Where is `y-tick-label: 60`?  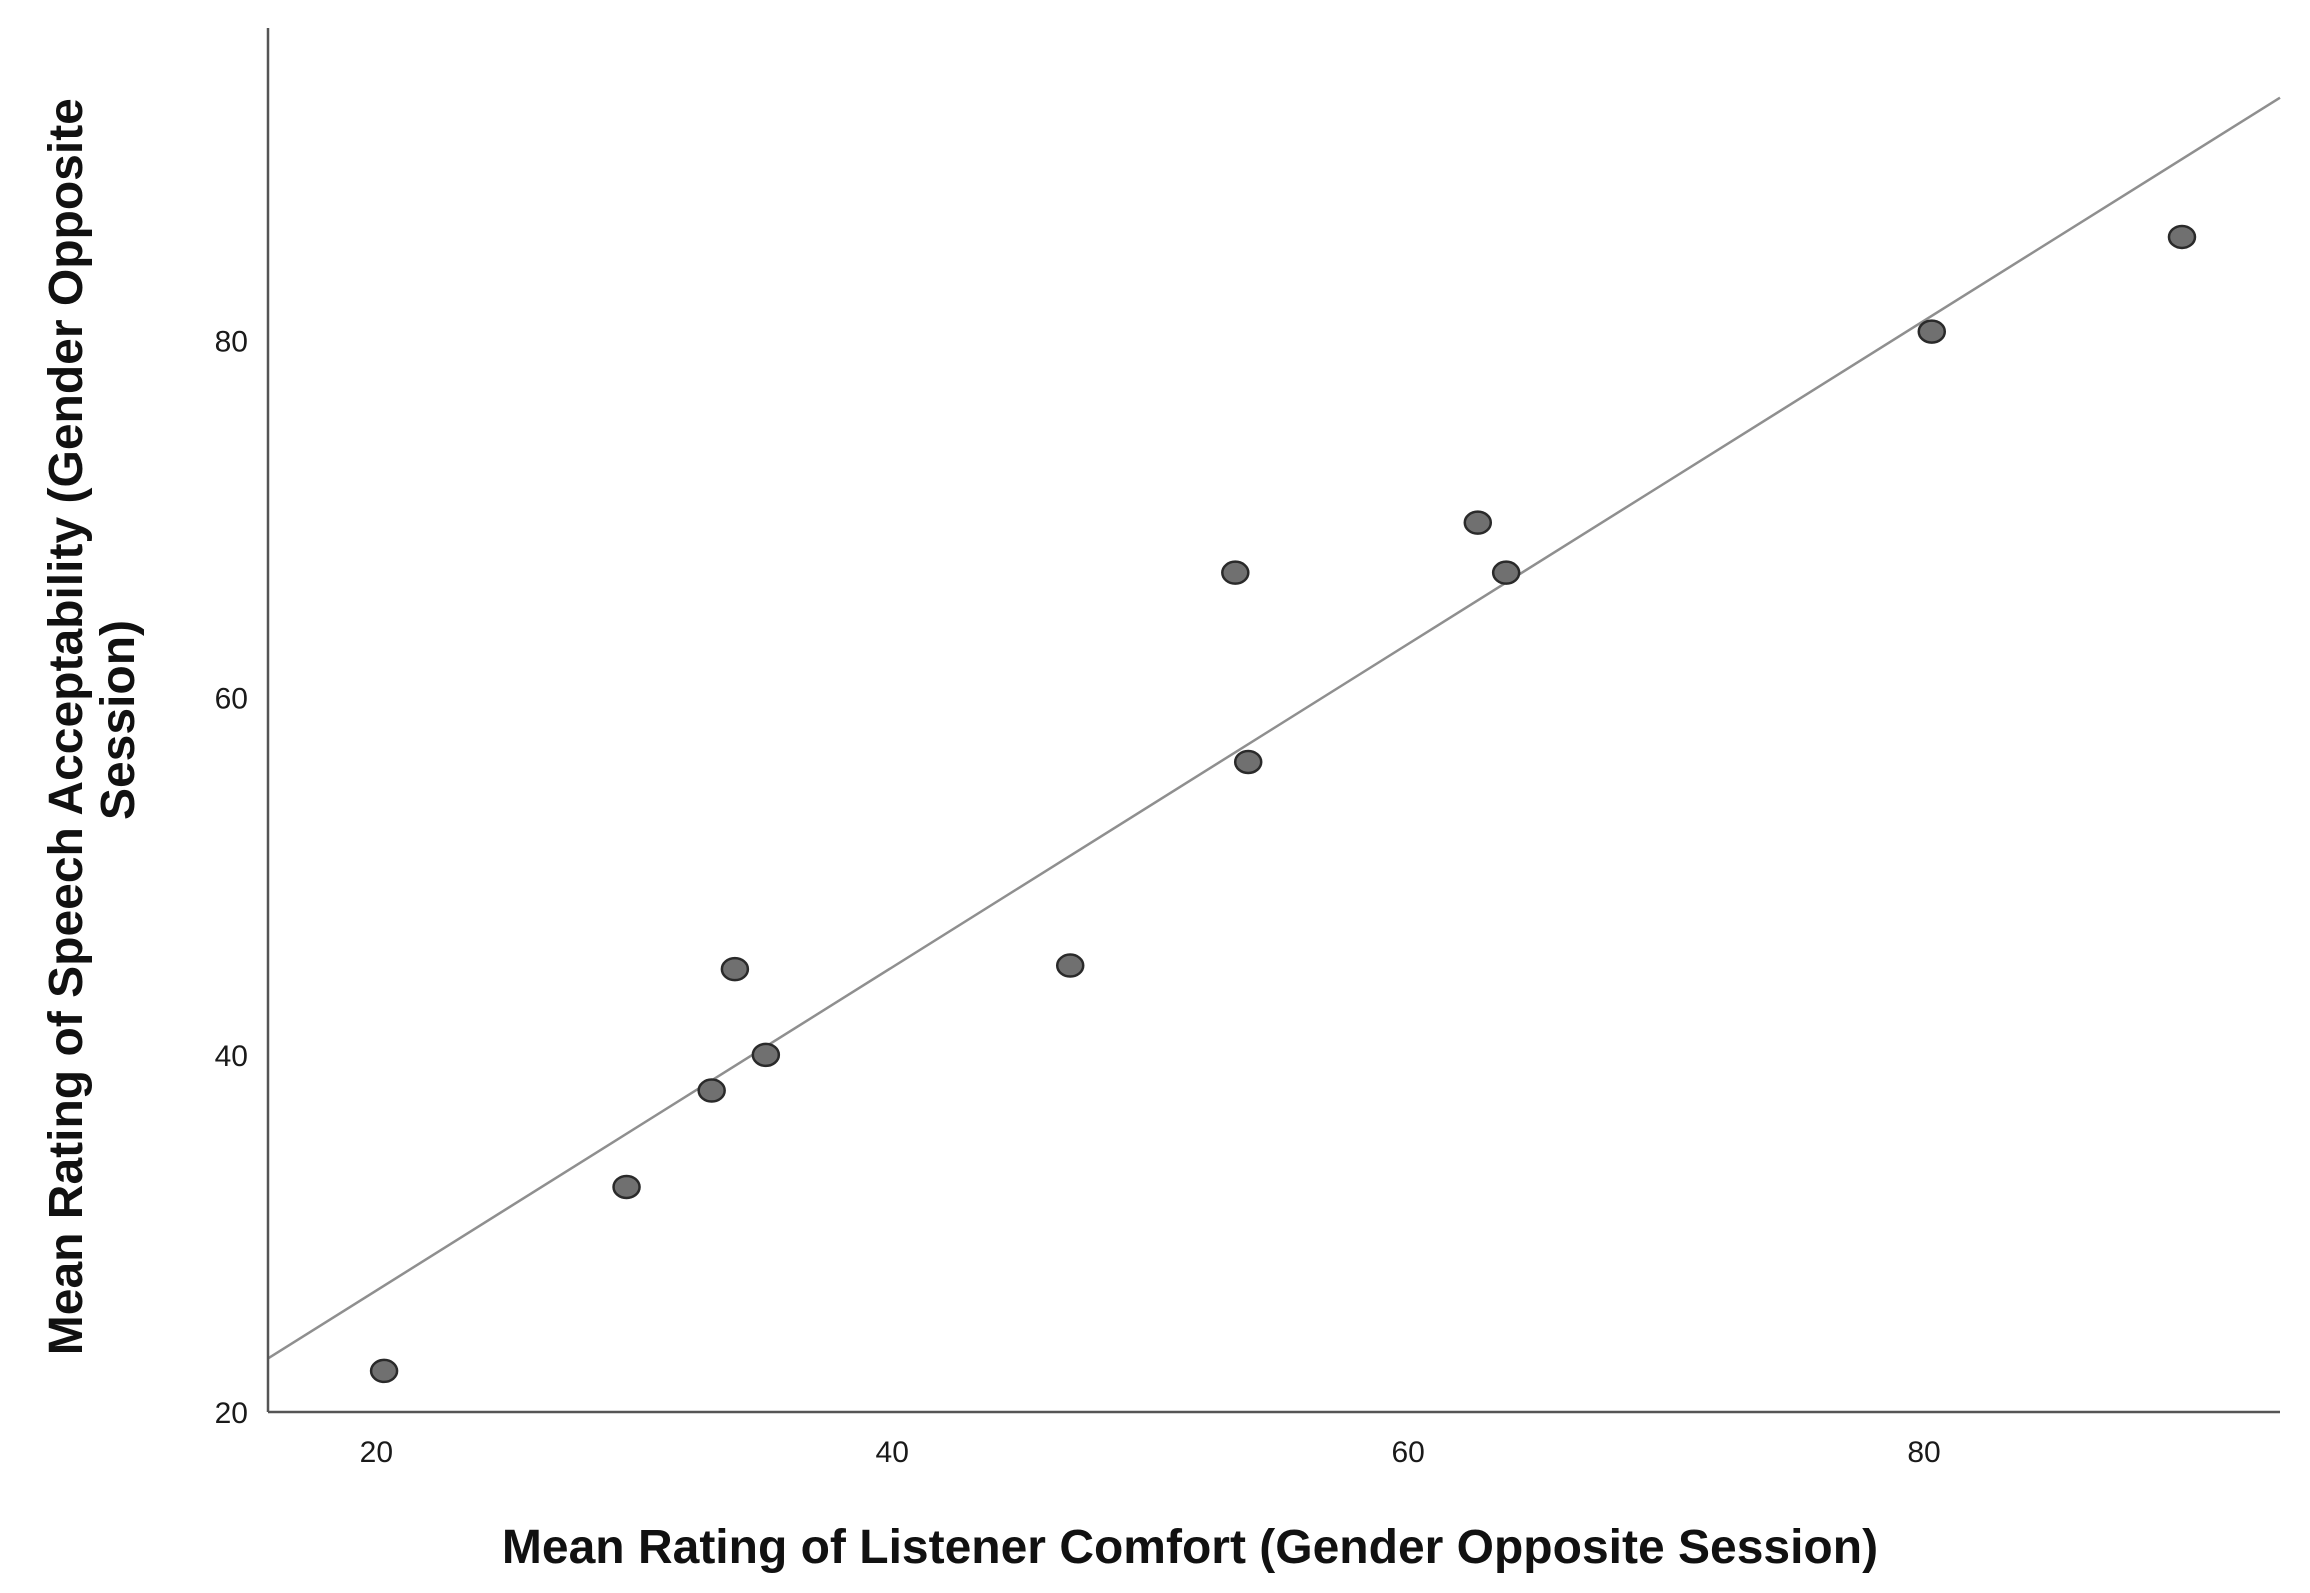
y-tick-label: 60 is located at coordinates (231, 699).